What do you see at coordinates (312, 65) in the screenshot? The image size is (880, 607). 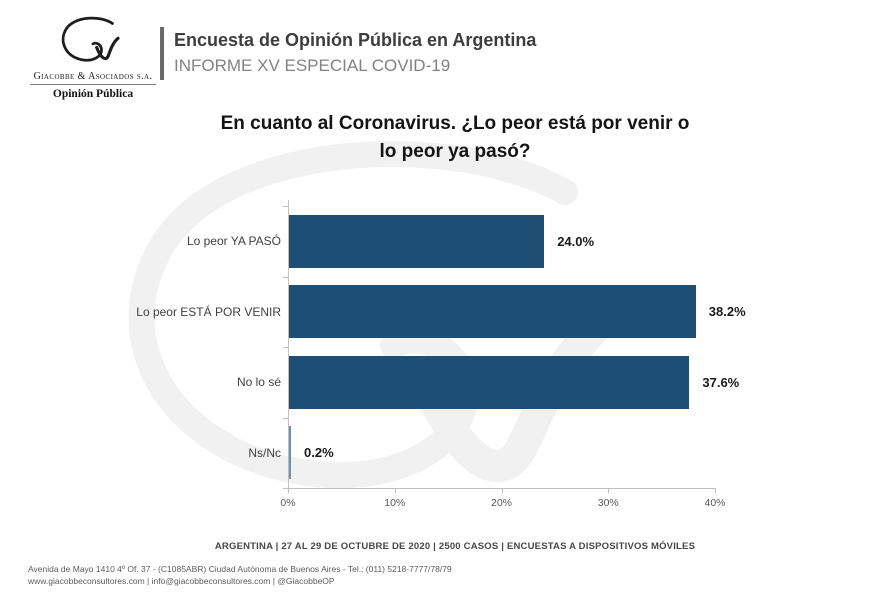 I see `report-subtitle: INFORME XV ESPECIAL COVID-19` at bounding box center [312, 65].